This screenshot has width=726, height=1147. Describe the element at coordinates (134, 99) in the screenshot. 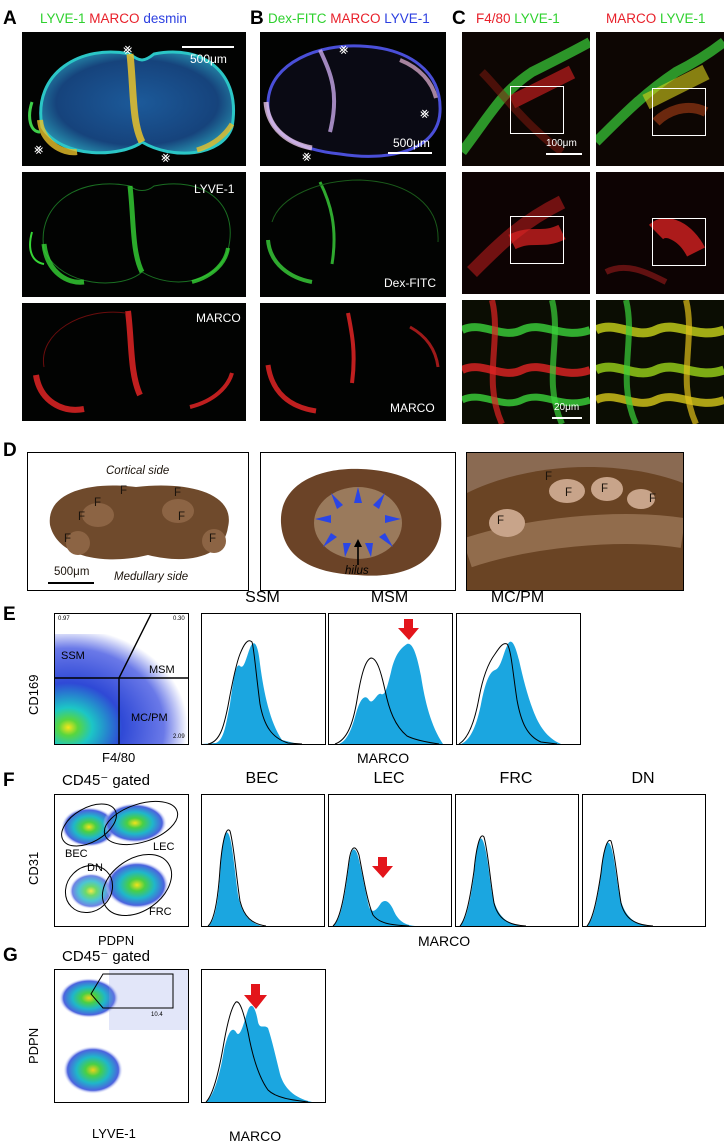

I see `micrograph-a-merge: ⨳ ⨳ ⨳ 500μm` at that location.